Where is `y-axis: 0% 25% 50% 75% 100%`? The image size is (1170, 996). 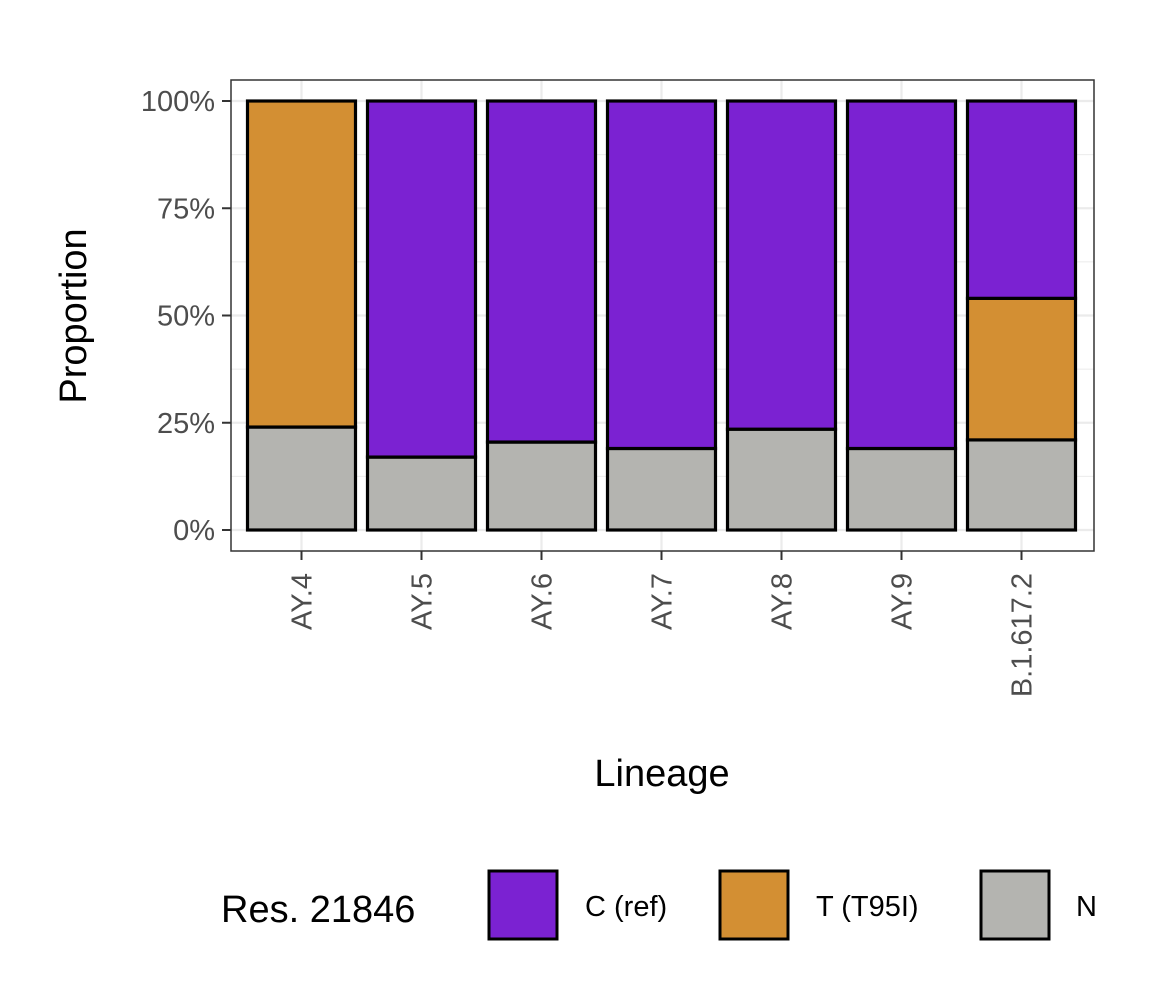 y-axis: 0% 25% 50% 75% 100% is located at coordinates (186, 316).